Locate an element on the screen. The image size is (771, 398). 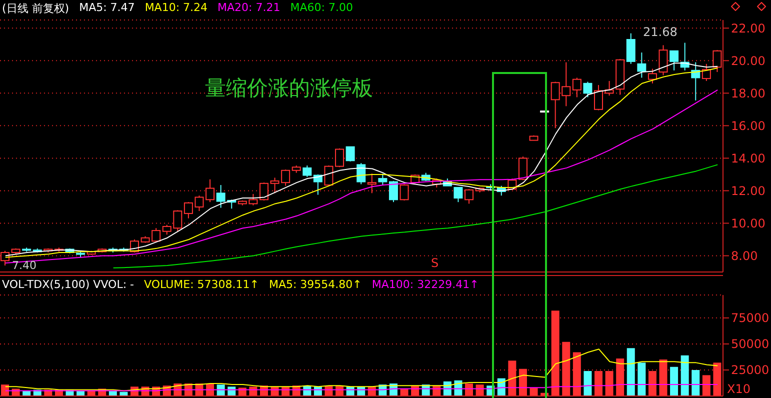
chart-title: (日线 前复权) is located at coordinates (36, 8).